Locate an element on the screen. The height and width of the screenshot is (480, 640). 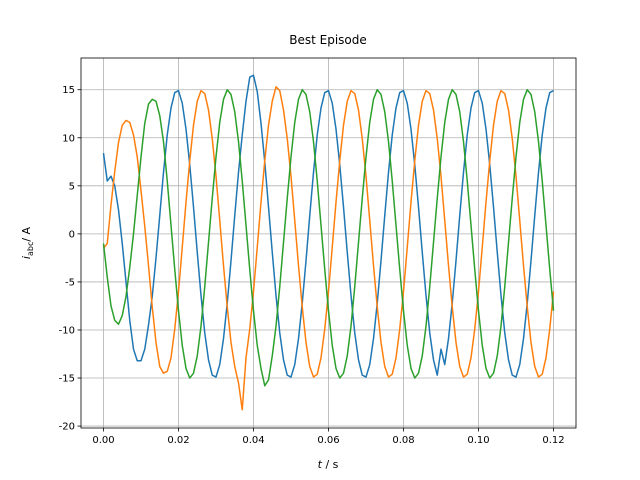
y-tick-label: 15 is located at coordinates (68, 90).